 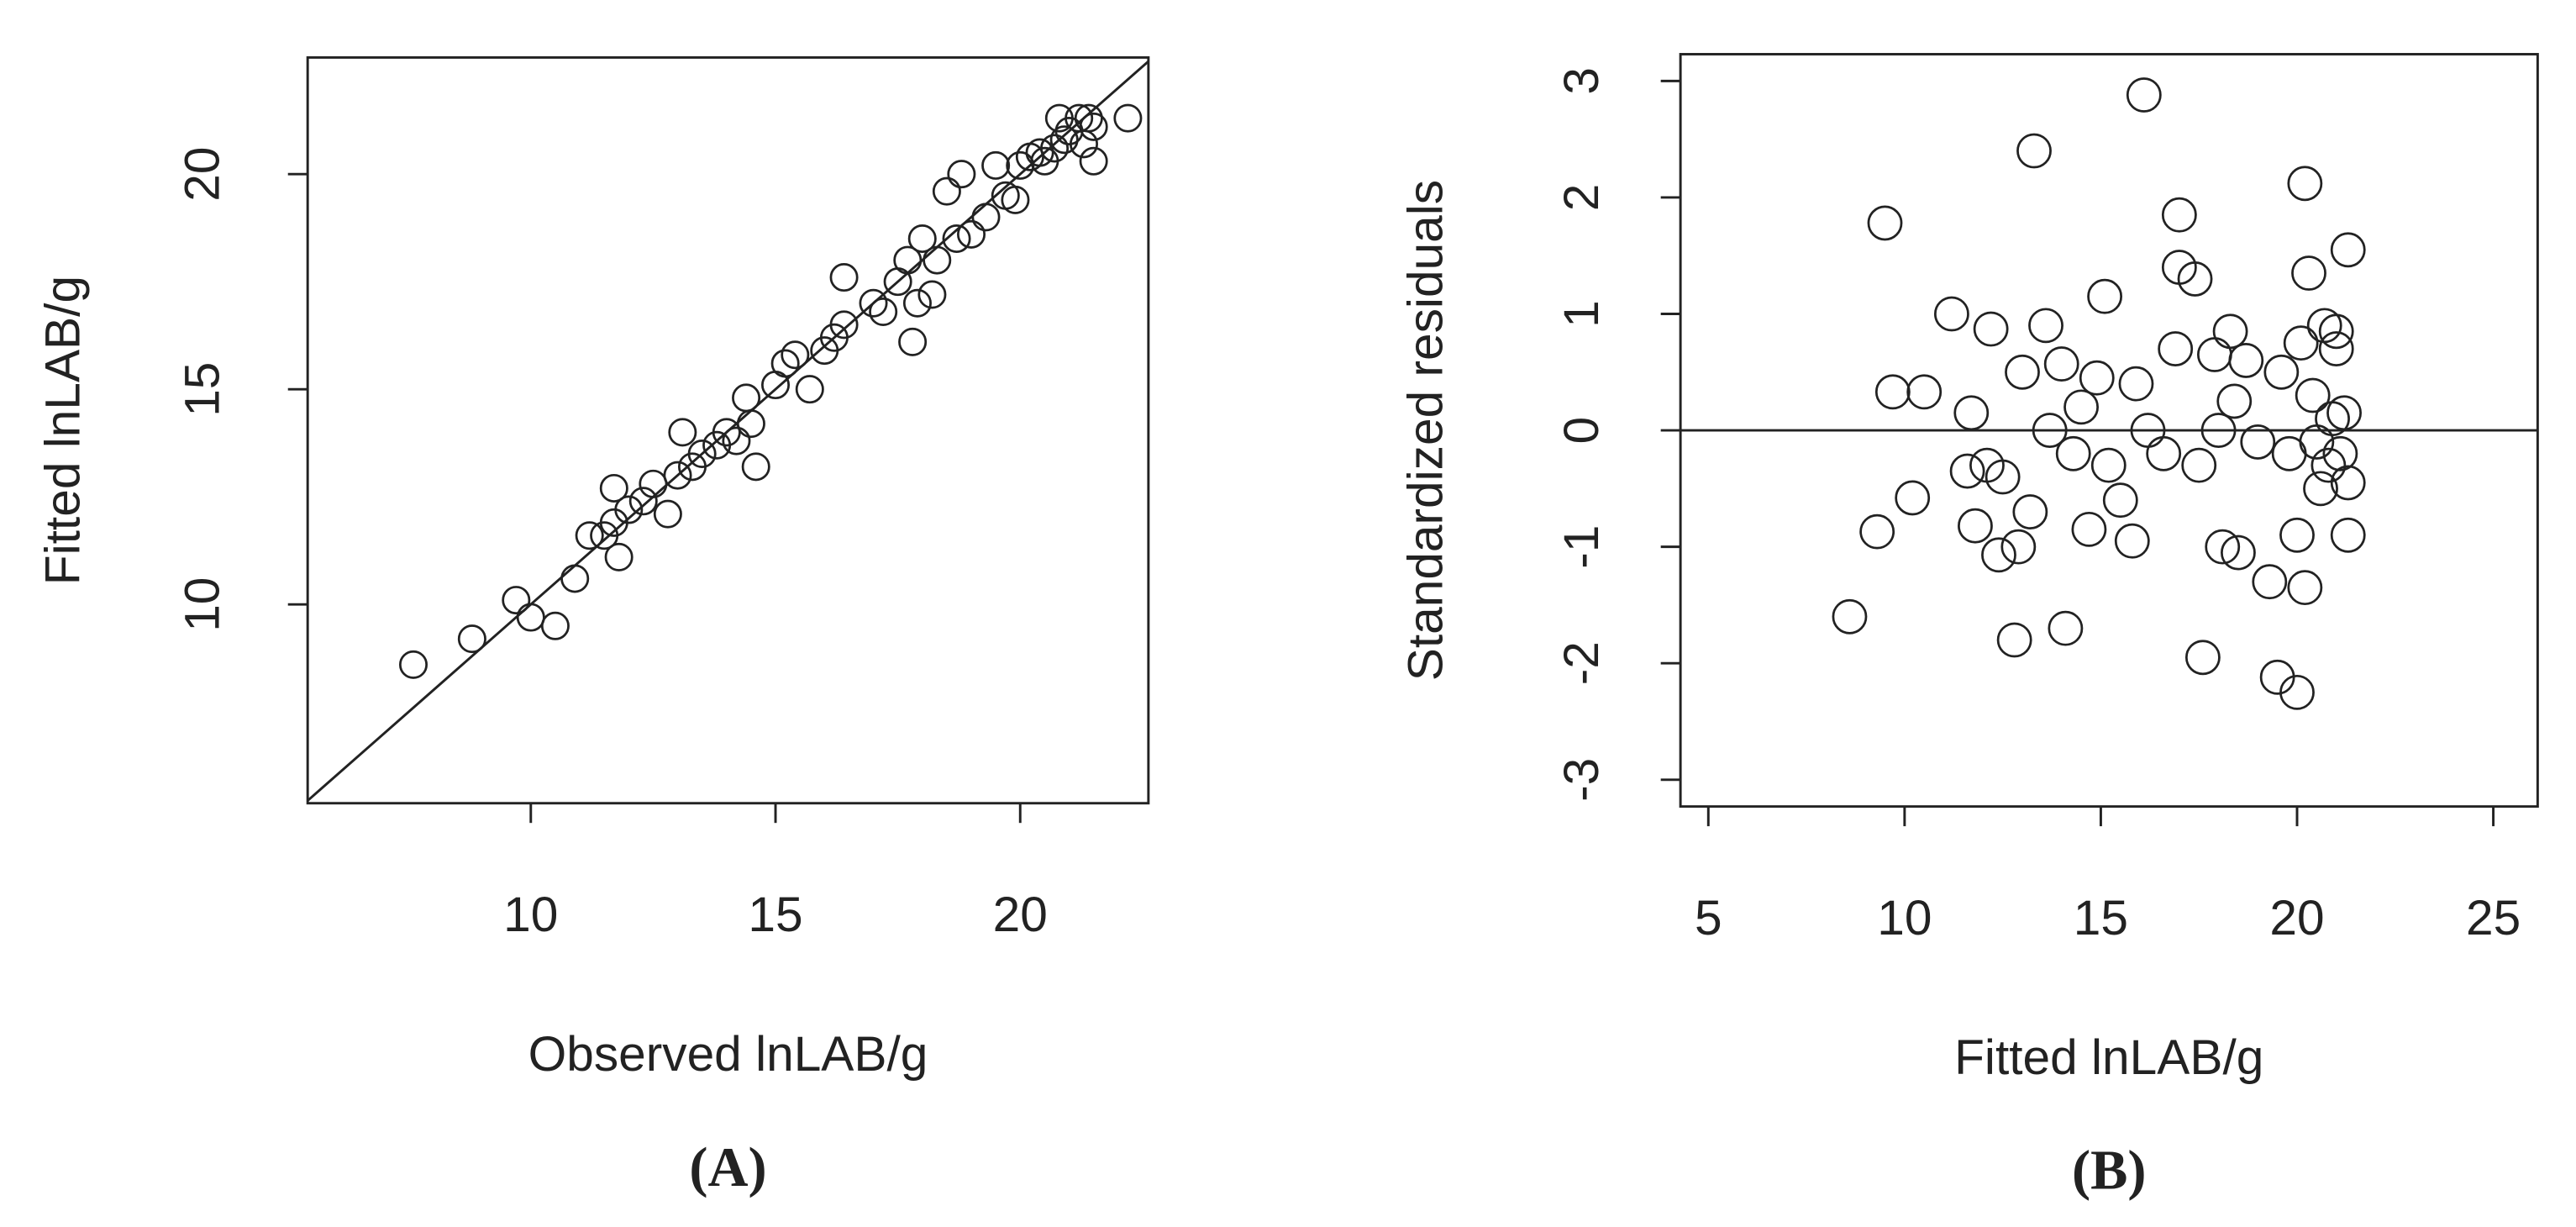 What do you see at coordinates (202, 604) in the screenshot?
I see `y-tick-label: 10` at bounding box center [202, 604].